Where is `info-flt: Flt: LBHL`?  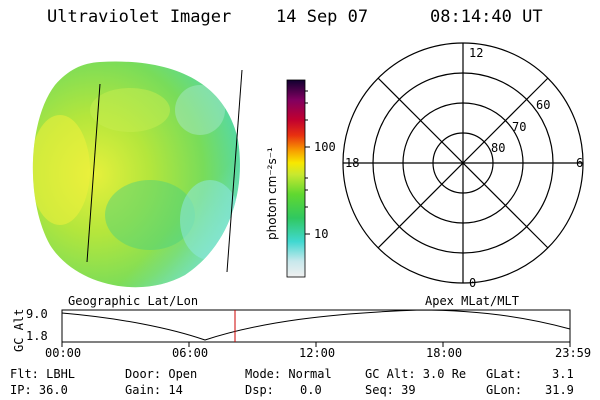 info-flt: Flt: LBHL is located at coordinates (43, 374).